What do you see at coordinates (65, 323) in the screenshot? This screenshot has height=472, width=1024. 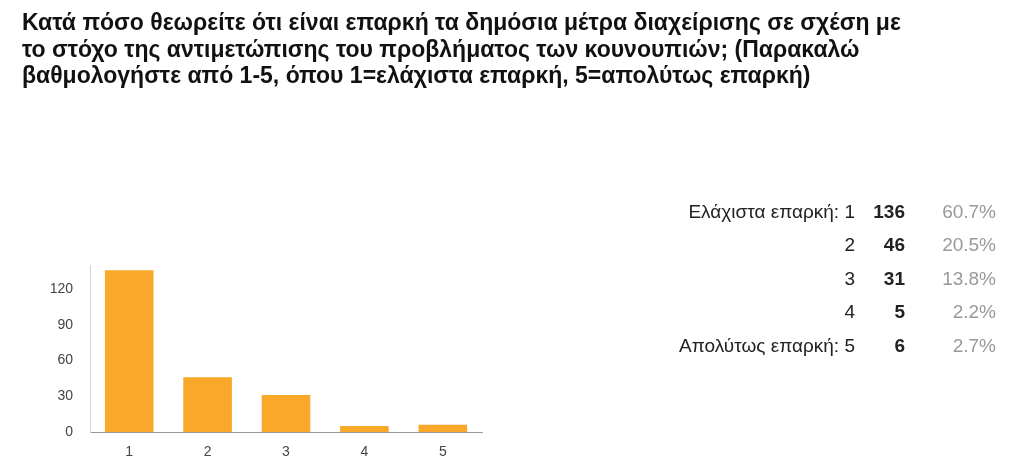 I see `y-tick-label: 90` at bounding box center [65, 323].